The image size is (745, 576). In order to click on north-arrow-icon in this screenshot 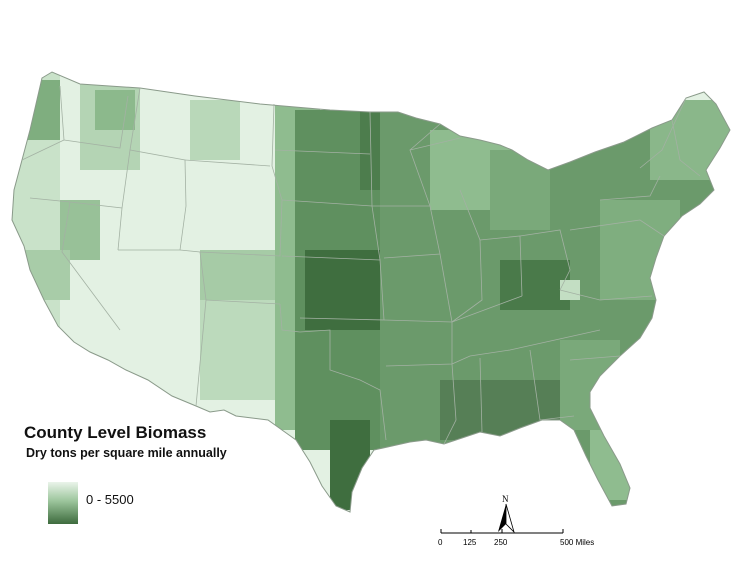, I will do `click(506, 518)`.